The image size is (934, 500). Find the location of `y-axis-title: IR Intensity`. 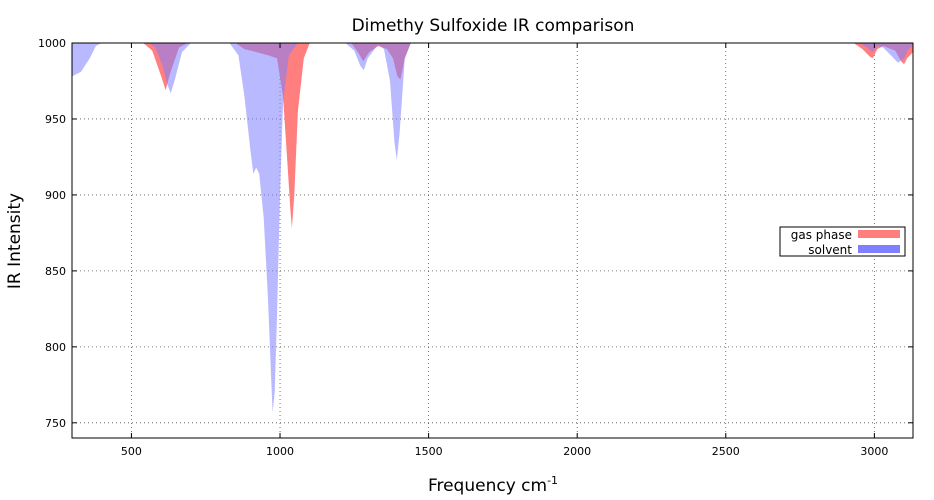

y-axis-title: IR Intensity is located at coordinates (15, 241).